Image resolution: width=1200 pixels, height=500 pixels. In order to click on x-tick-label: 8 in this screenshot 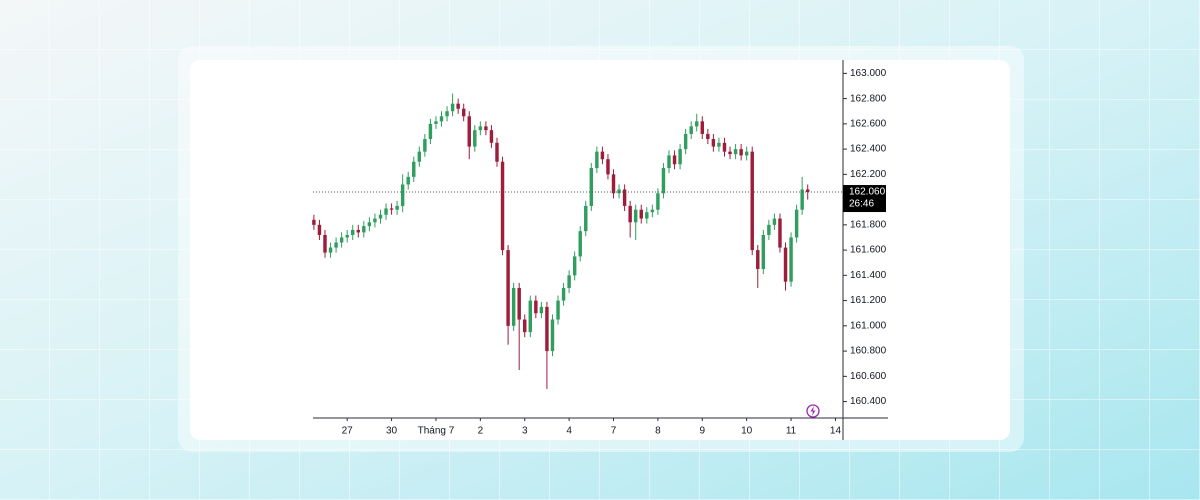, I will do `click(658, 431)`.